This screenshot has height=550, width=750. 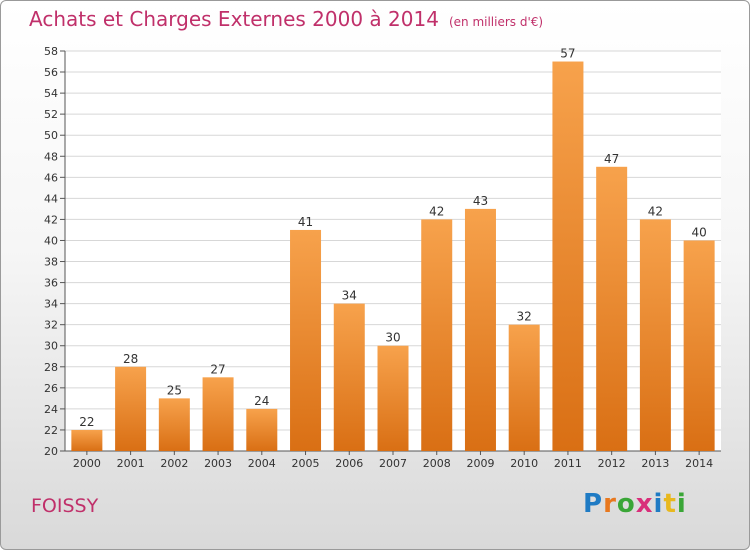 I want to click on y-tick-label: 46, so click(x=51, y=177).